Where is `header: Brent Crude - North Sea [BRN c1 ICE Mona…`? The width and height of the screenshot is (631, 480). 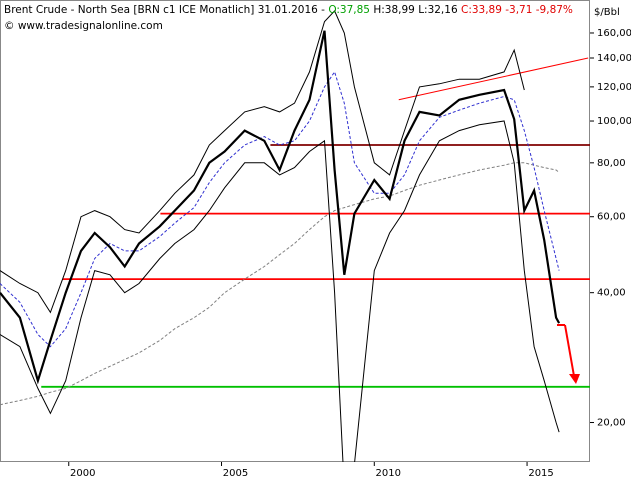 header: Brent Crude - North Sea [BRN c1 ICE Mona… is located at coordinates (288, 10).